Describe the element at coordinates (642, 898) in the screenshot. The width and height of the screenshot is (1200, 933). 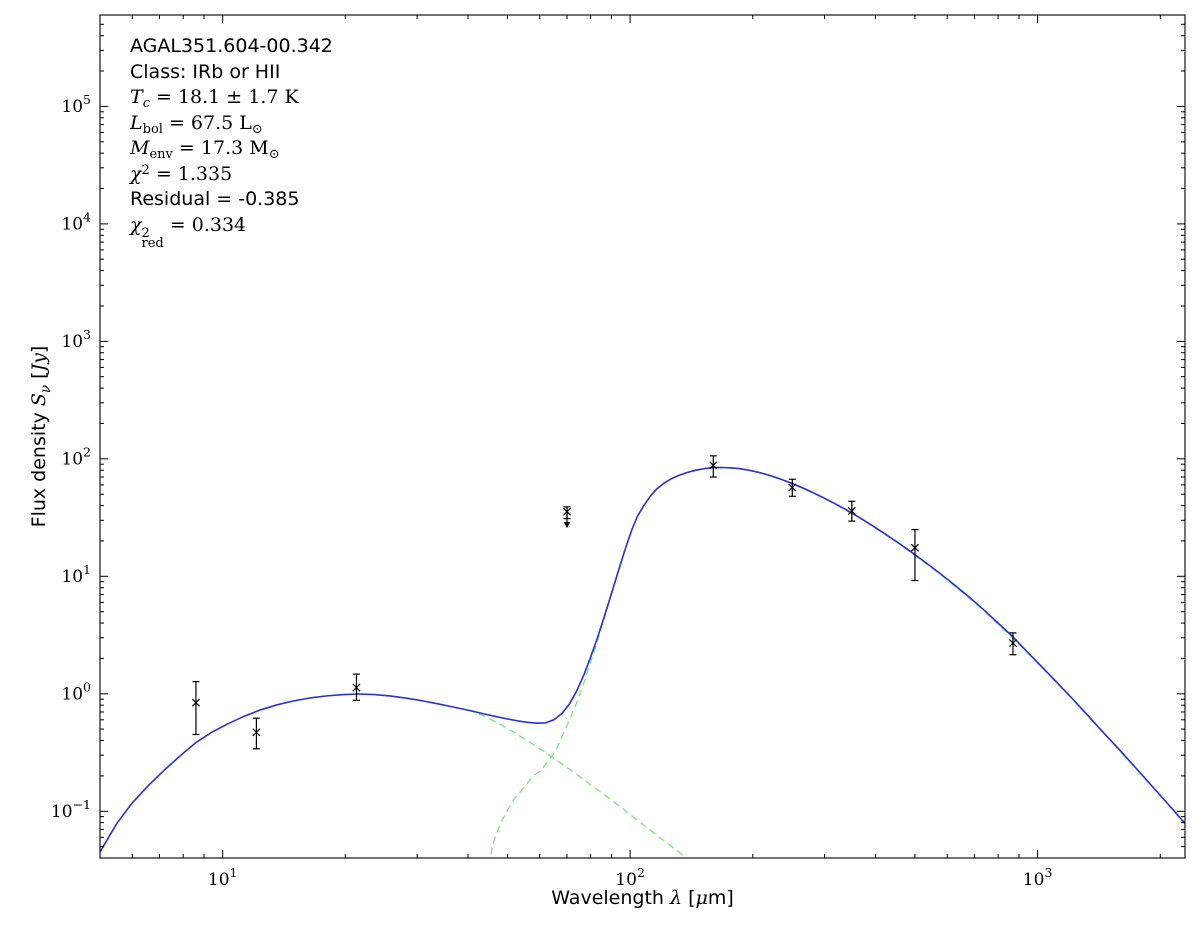
I see `x-axis-label: Wavelength λ [μm]` at that location.